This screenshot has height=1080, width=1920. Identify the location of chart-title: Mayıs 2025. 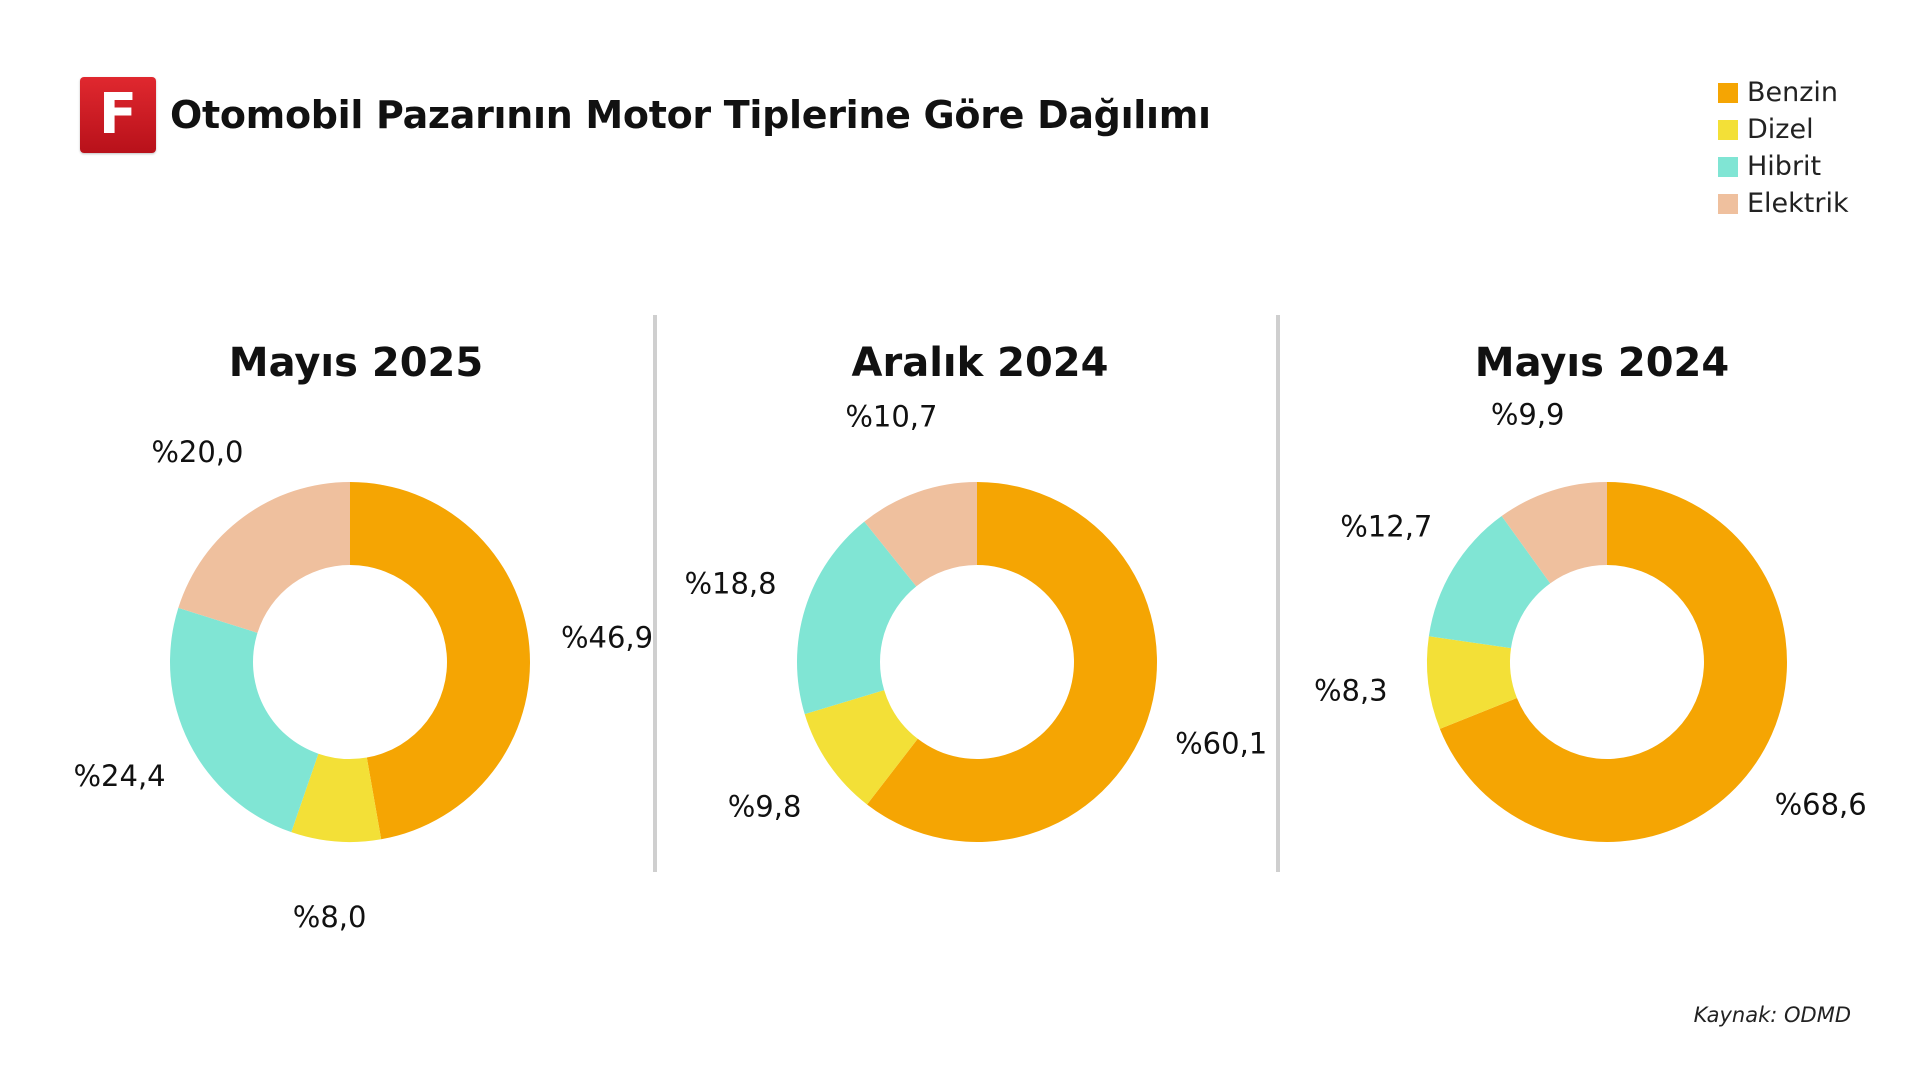
(356, 363).